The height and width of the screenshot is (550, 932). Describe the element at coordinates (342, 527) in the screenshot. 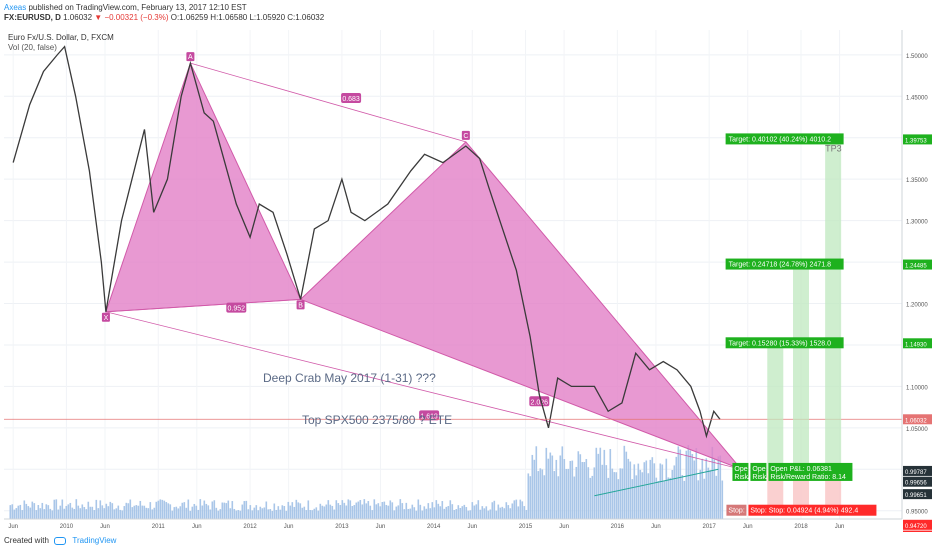

I see `x-tick-label: 2013` at that location.